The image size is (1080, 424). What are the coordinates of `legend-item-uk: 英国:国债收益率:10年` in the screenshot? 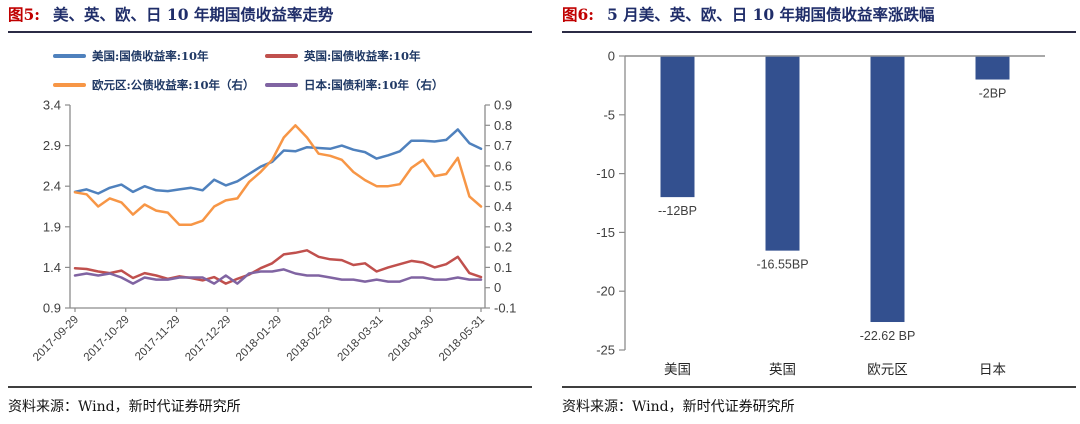 It's located at (354, 56).